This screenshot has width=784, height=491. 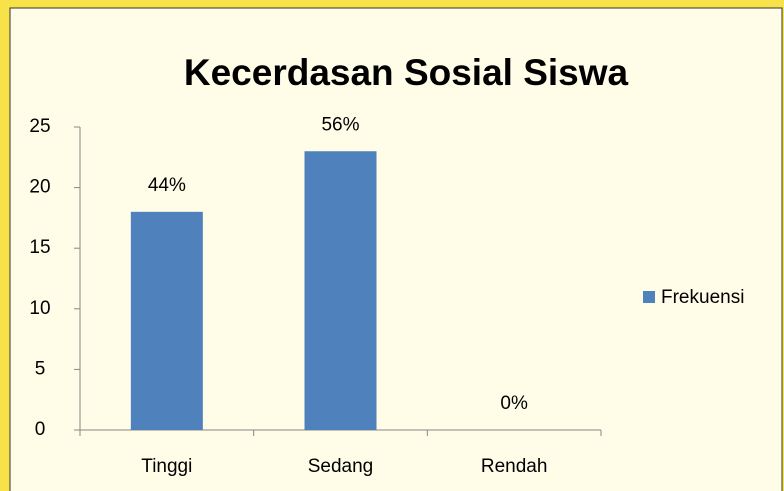 What do you see at coordinates (39, 126) in the screenshot?
I see `y-tick-label: 25` at bounding box center [39, 126].